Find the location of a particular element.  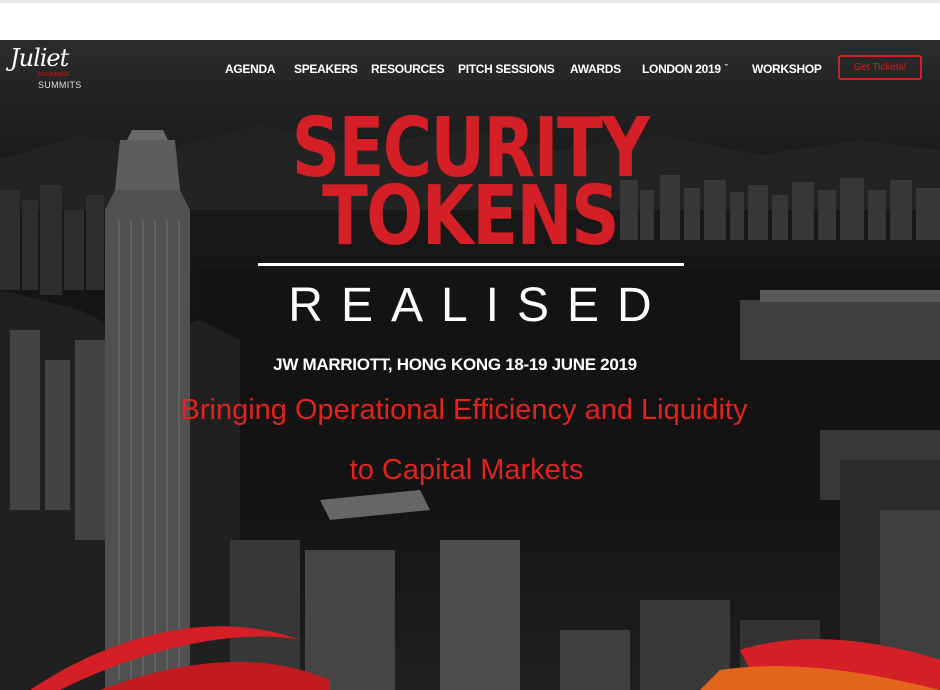

title-divider is located at coordinates (471, 264).